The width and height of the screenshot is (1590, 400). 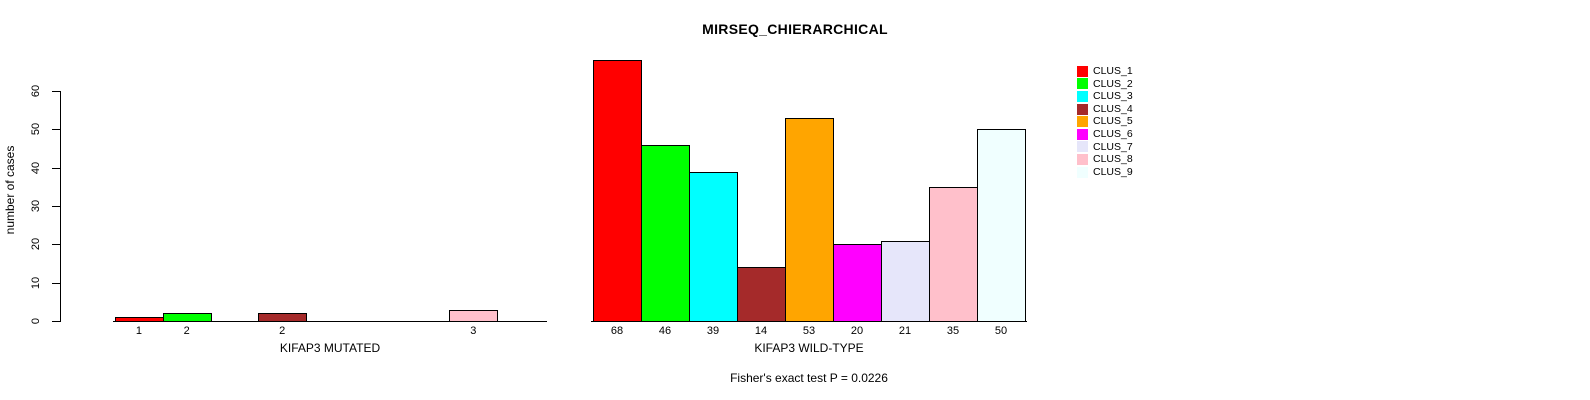 I want to click on legend-item: CLUS_7, so click(x=1105, y=147).